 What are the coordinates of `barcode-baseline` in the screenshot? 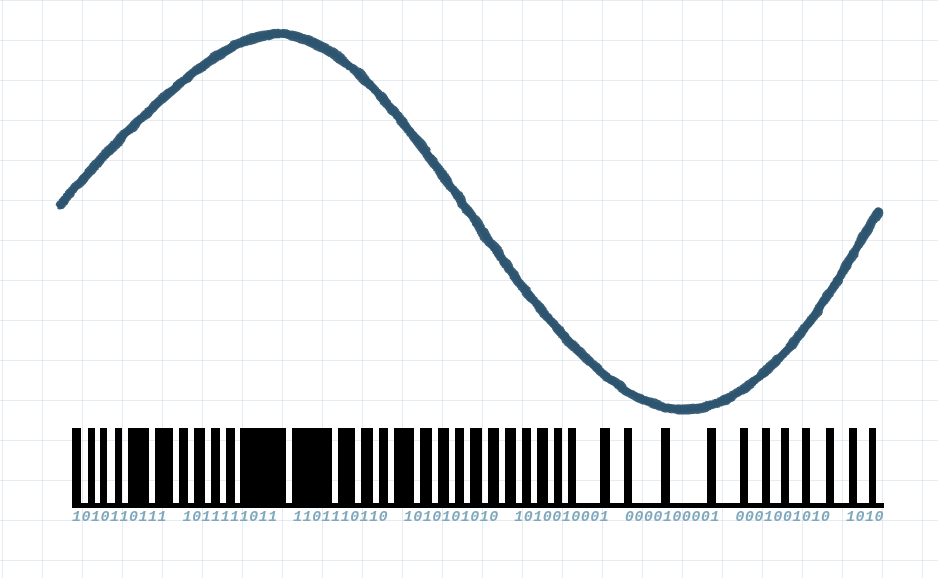 It's located at (478, 505).